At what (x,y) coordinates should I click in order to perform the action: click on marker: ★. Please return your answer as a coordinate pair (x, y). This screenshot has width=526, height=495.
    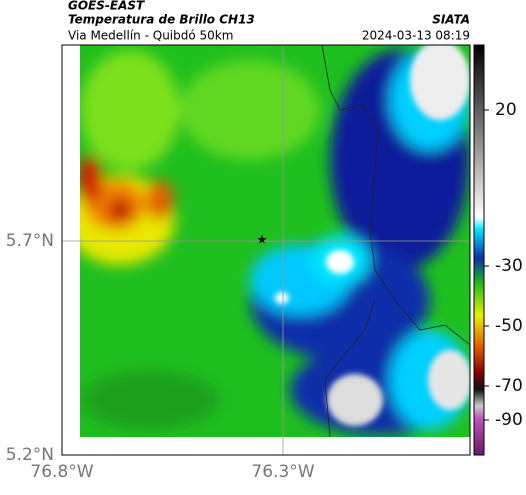
    Looking at the image, I should click on (262, 240).